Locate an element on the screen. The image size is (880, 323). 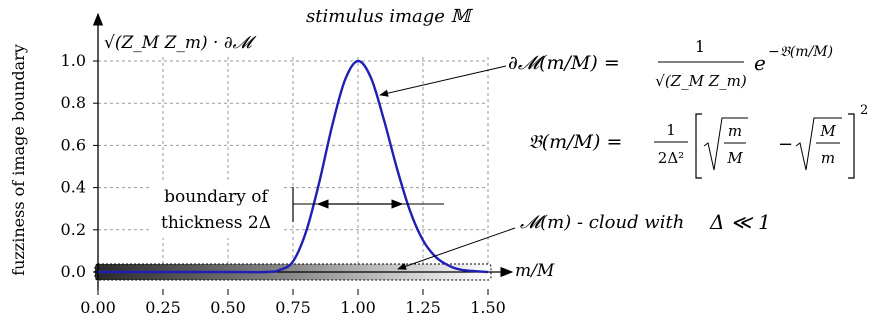
formula-2-sqrt-a is located at coordinates (725, 144).